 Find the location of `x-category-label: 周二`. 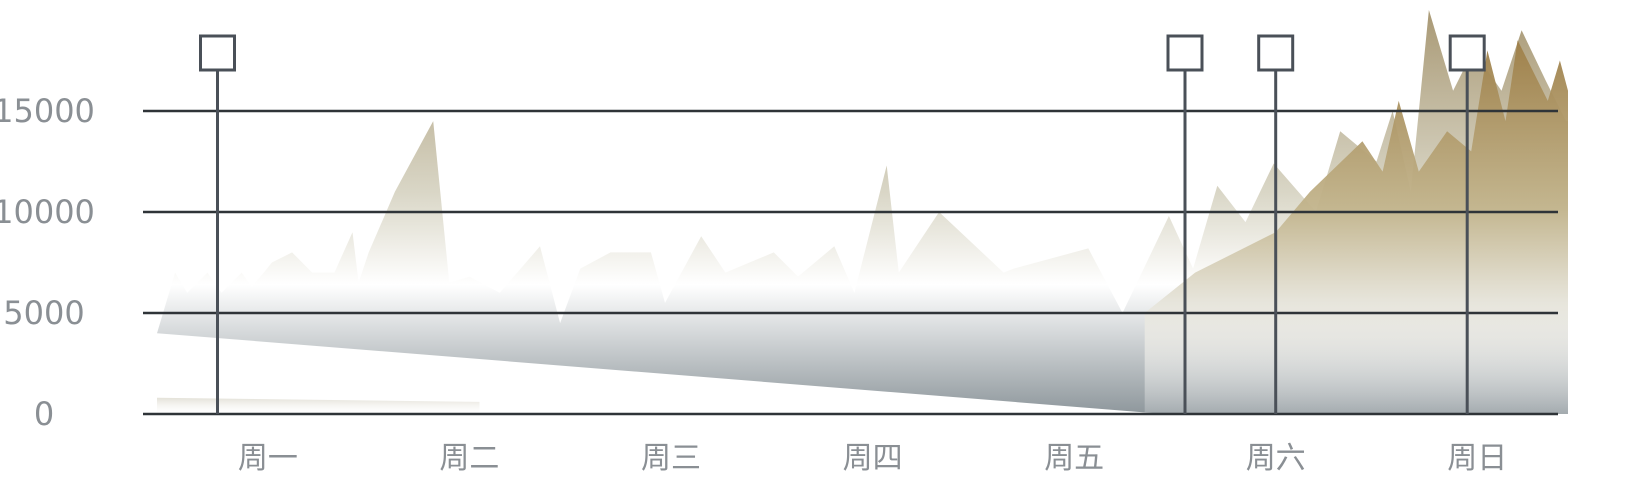

x-category-label: 周二 is located at coordinates (469, 458).